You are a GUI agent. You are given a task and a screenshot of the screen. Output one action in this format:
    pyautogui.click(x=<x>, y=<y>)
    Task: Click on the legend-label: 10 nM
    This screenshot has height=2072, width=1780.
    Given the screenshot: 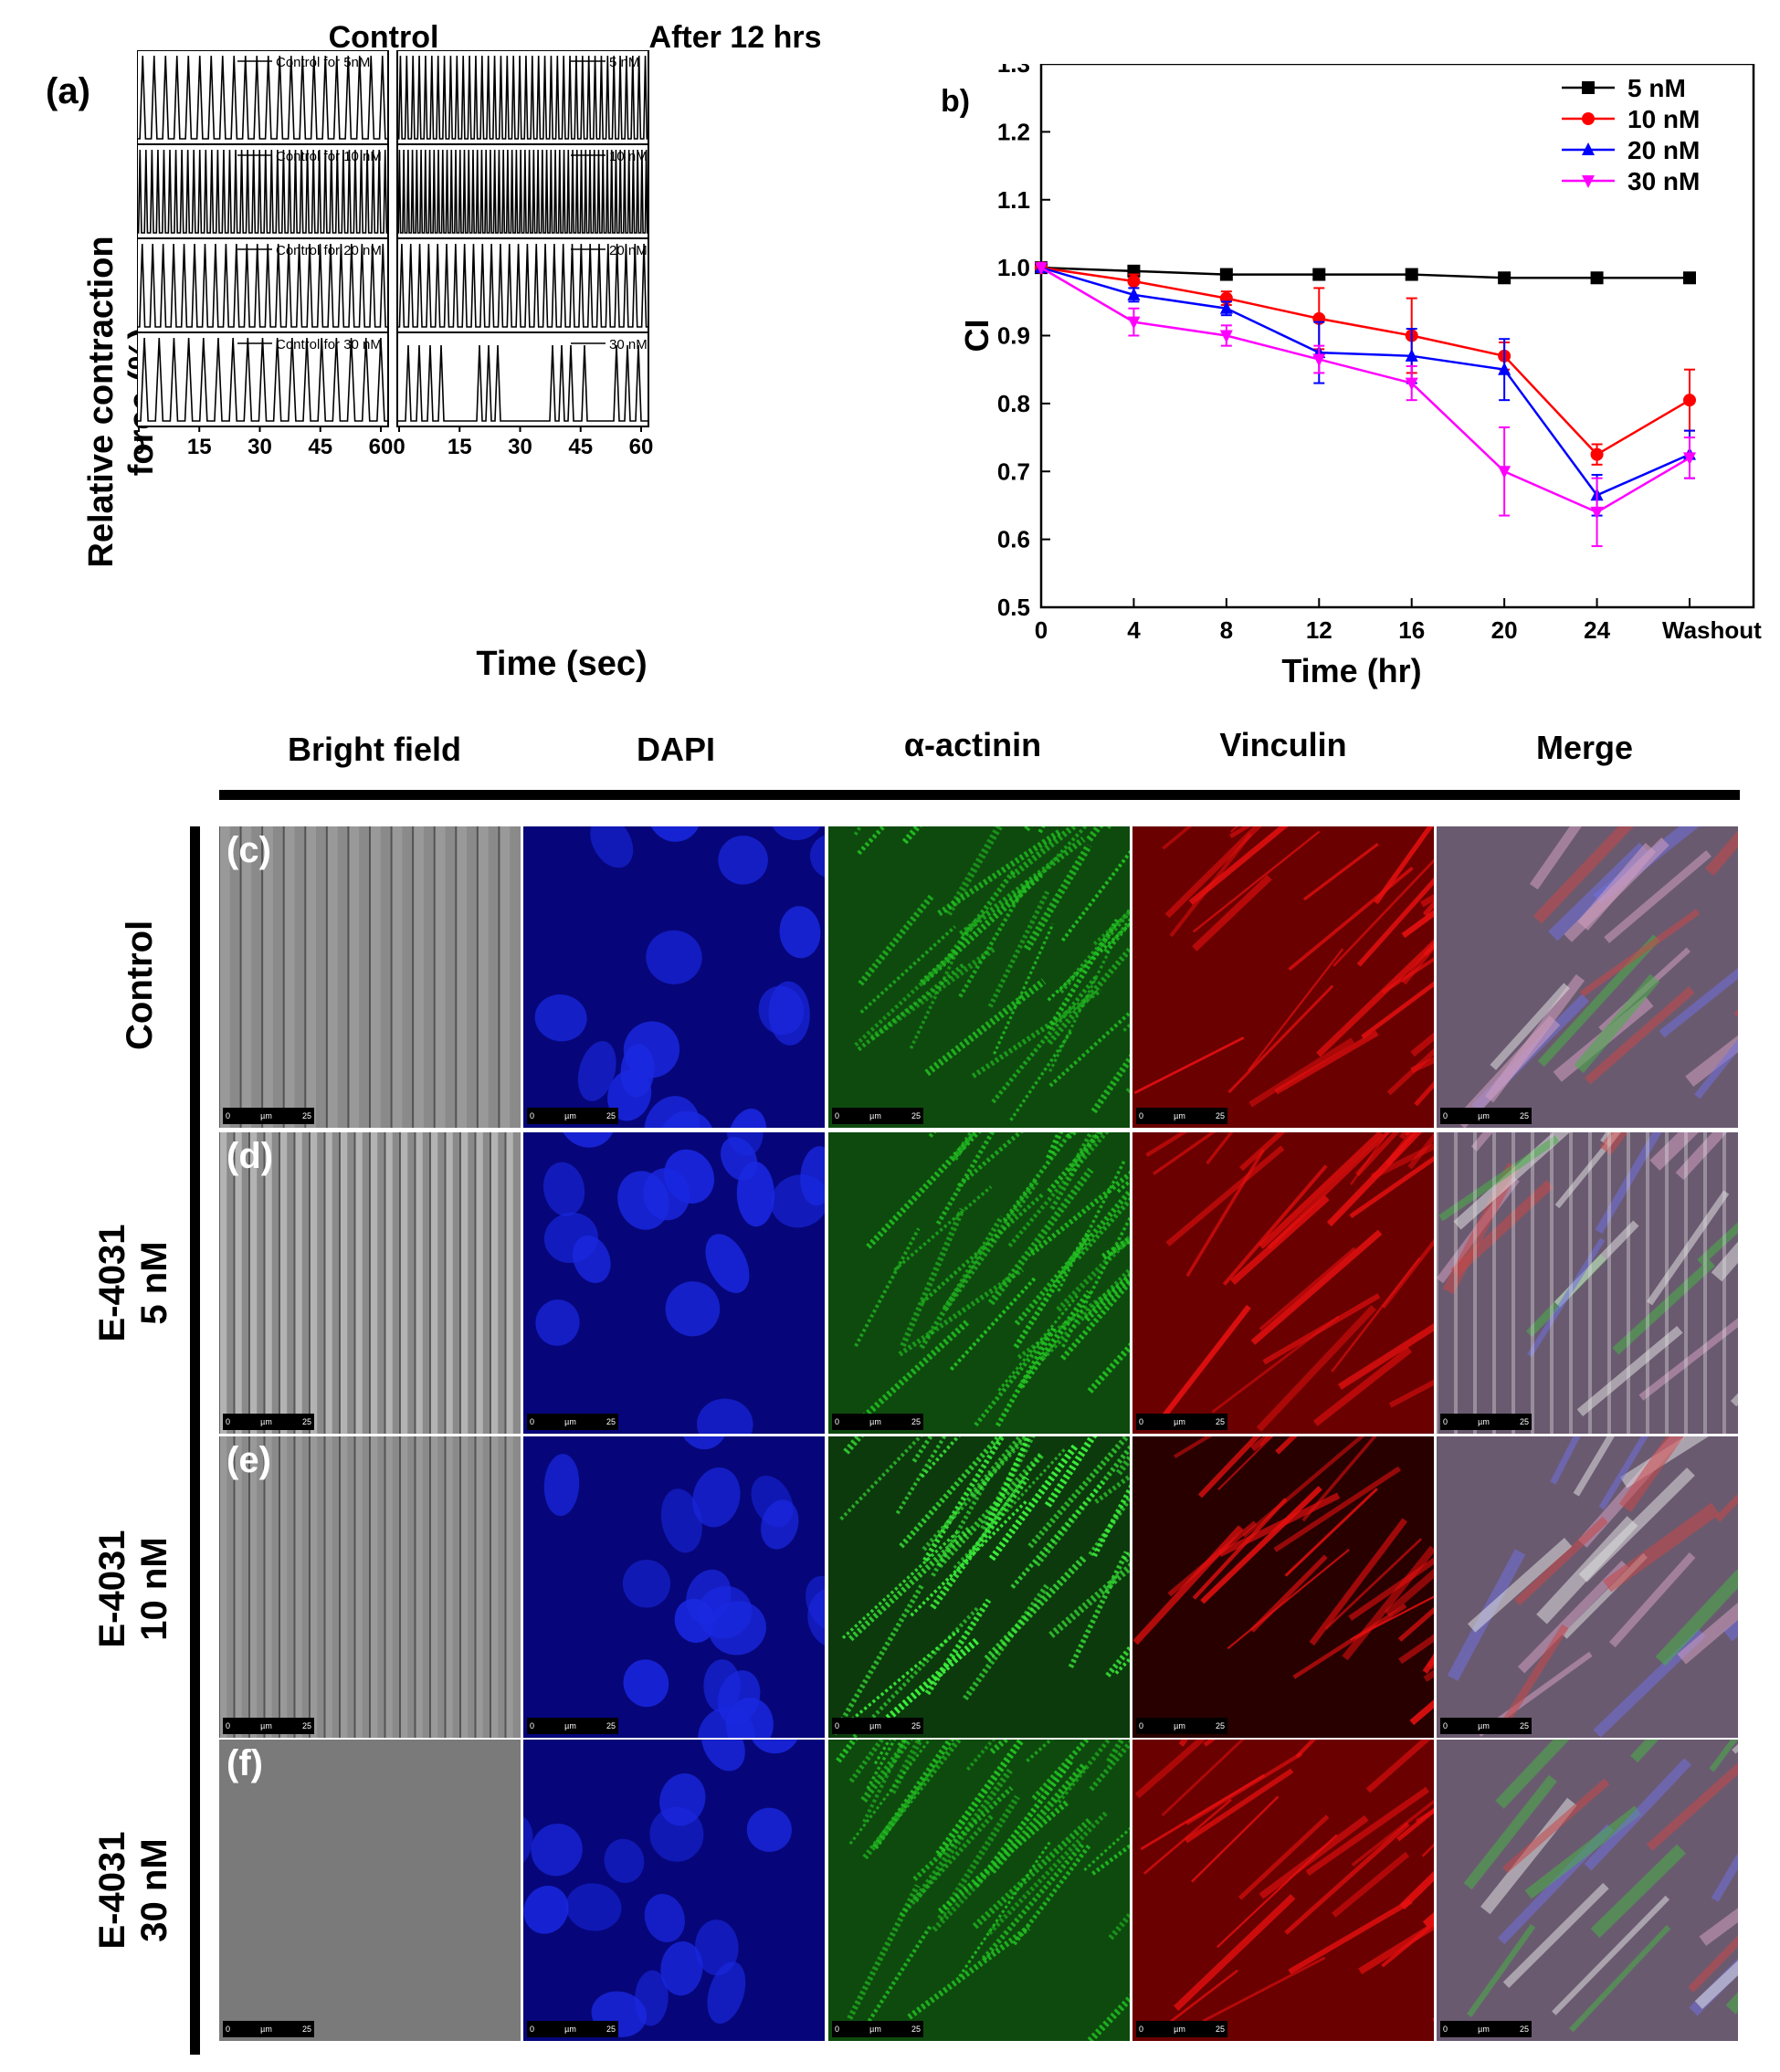 What is the action you would take?
    pyautogui.click(x=1663, y=119)
    